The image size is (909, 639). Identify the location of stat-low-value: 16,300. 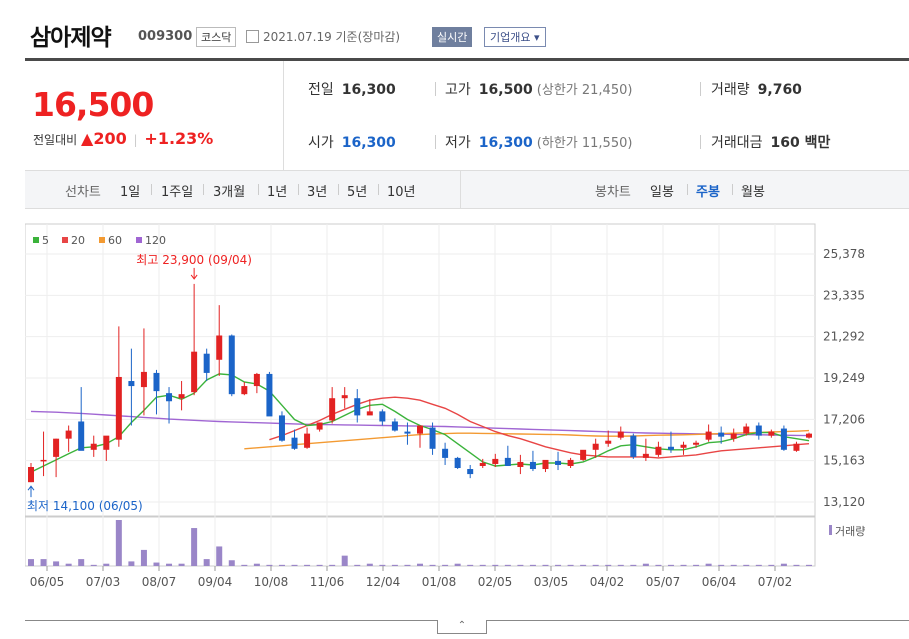
(505, 143).